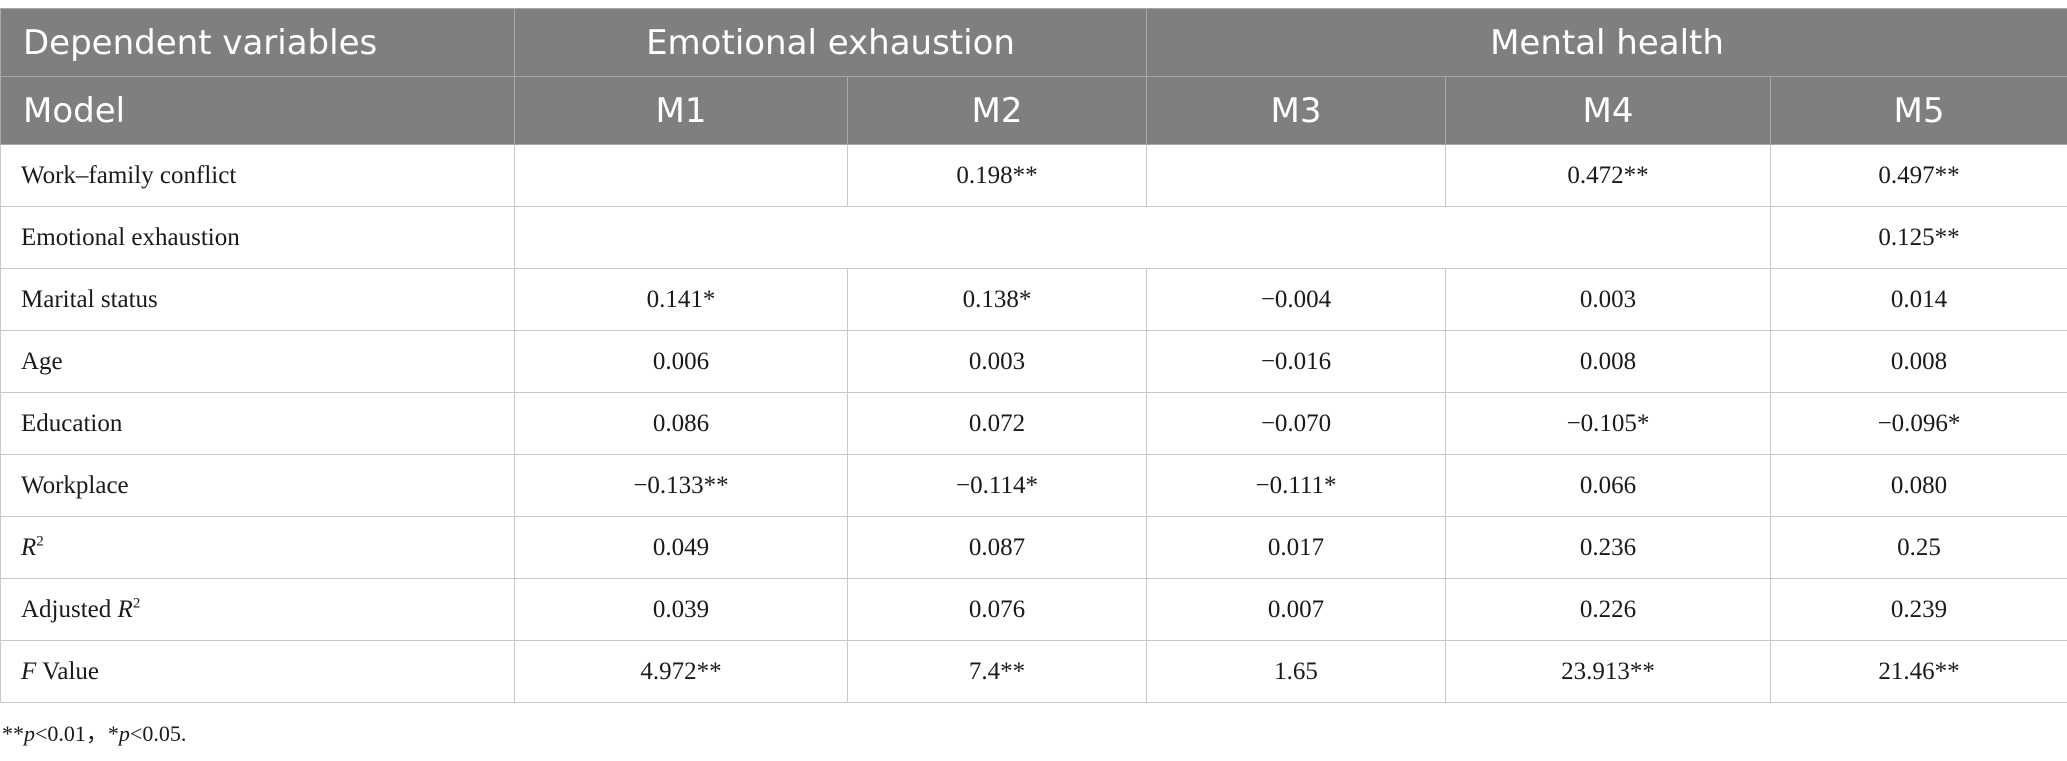 The width and height of the screenshot is (2067, 761). Describe the element at coordinates (681, 671) in the screenshot. I see `table-cell: 4.972**` at that location.